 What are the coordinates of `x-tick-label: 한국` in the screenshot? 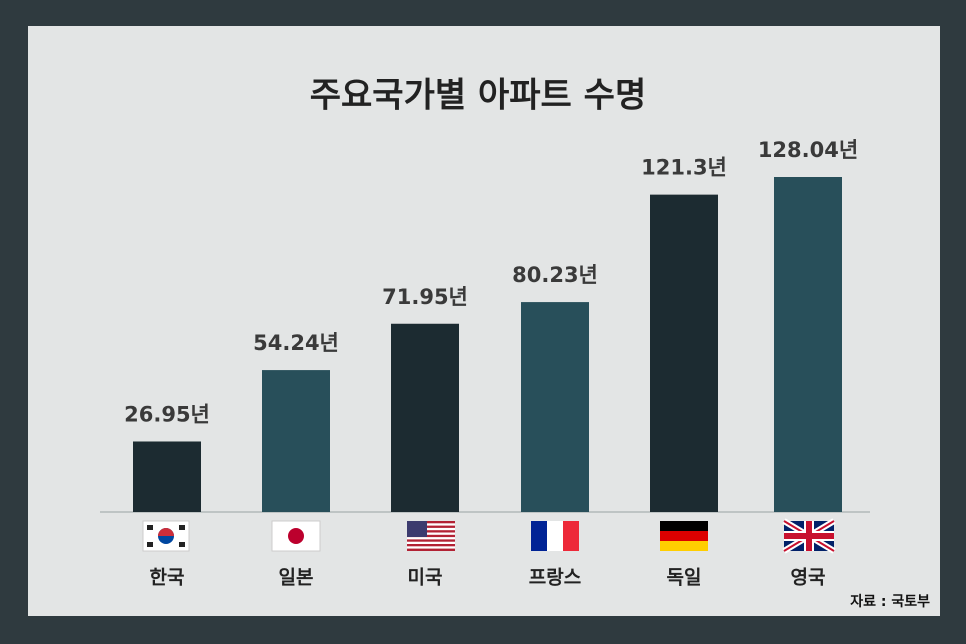 It's located at (167, 578).